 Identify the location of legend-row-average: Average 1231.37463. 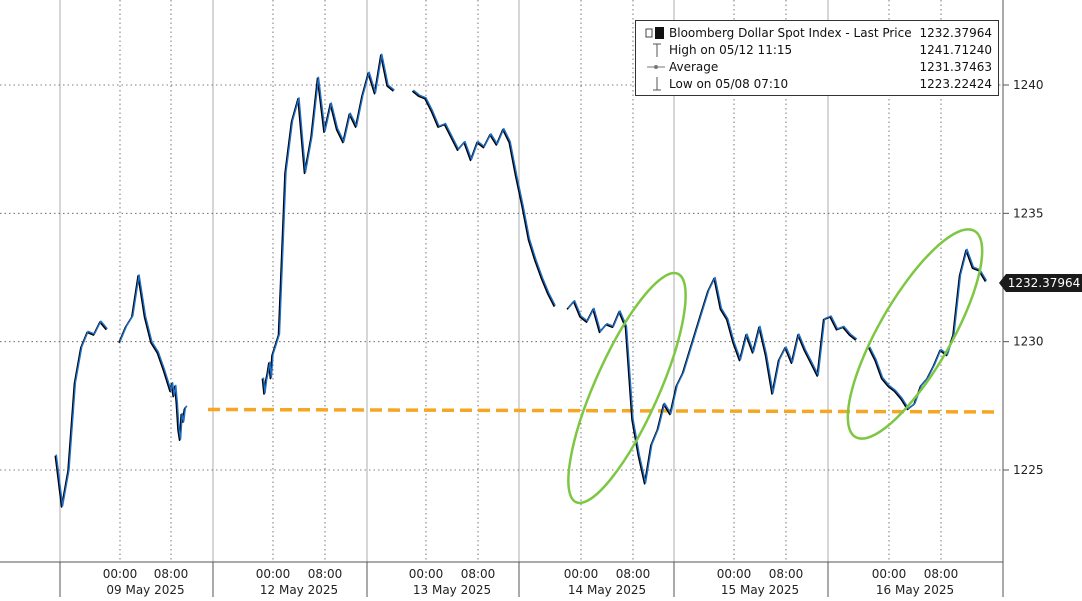
(817, 67).